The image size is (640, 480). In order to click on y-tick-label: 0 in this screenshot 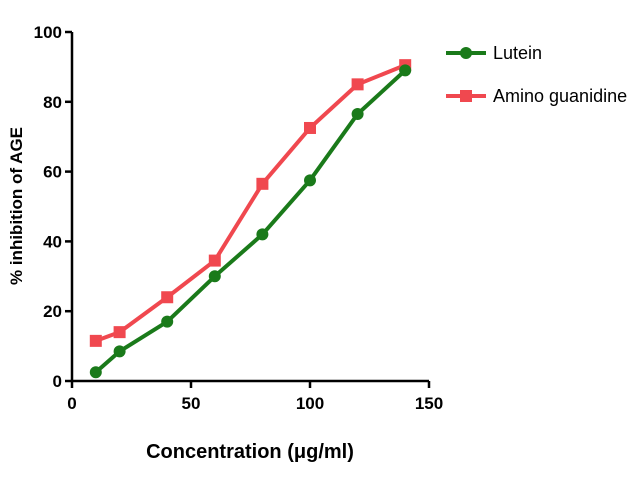, I will do `click(57, 381)`.